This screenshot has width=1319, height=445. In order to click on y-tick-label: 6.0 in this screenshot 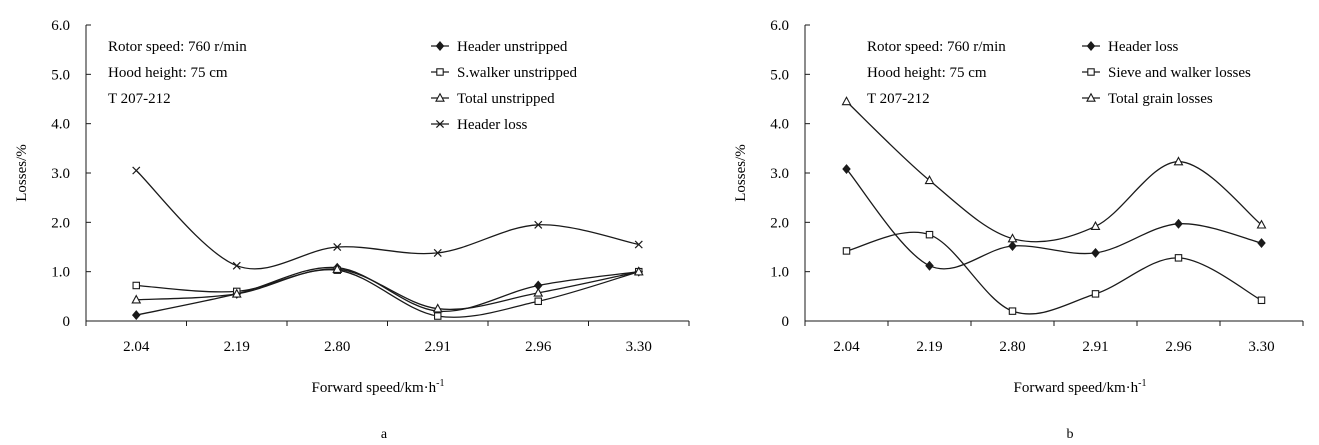, I will do `click(60, 26)`.